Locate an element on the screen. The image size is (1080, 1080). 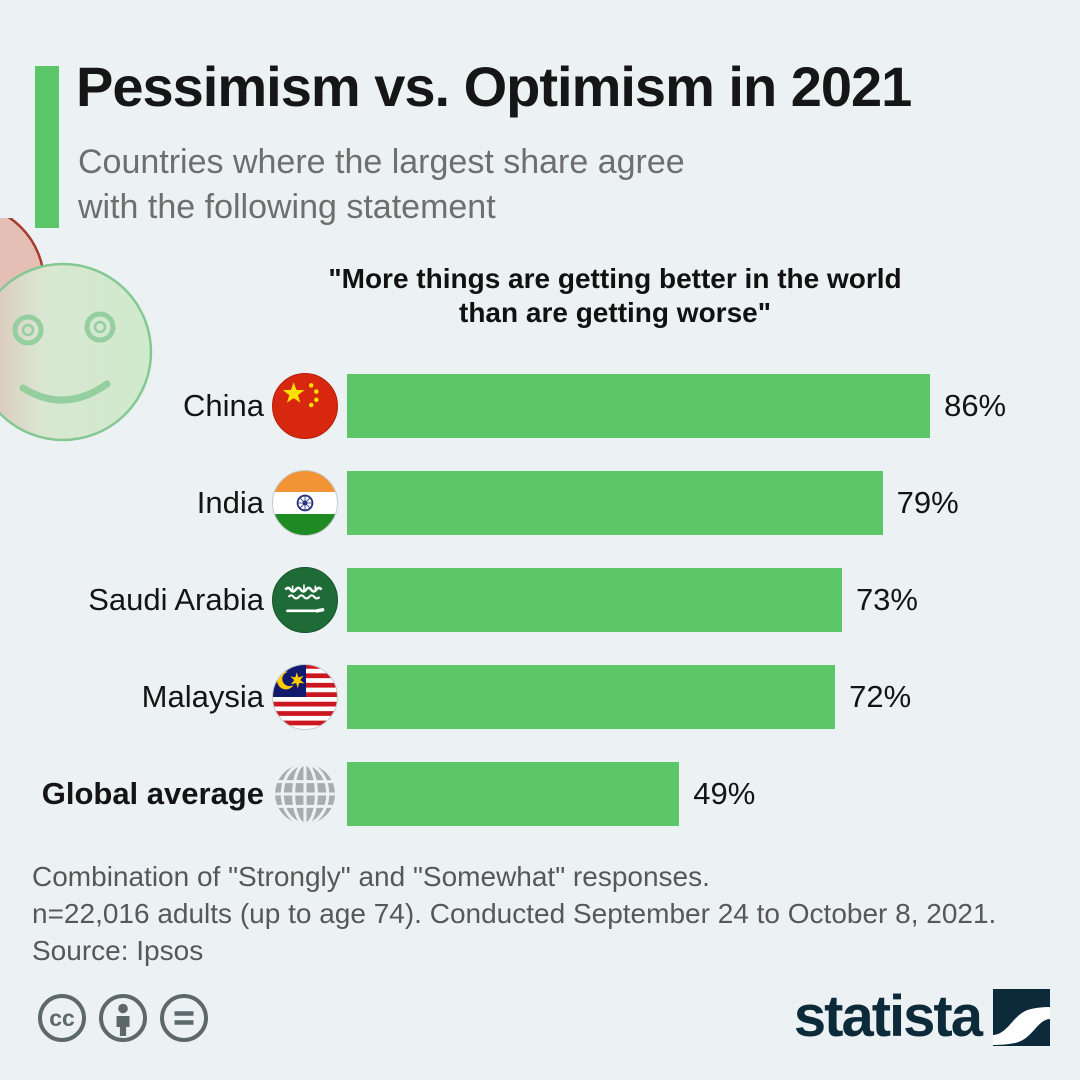
value-label-china: 86% is located at coordinates (975, 405).